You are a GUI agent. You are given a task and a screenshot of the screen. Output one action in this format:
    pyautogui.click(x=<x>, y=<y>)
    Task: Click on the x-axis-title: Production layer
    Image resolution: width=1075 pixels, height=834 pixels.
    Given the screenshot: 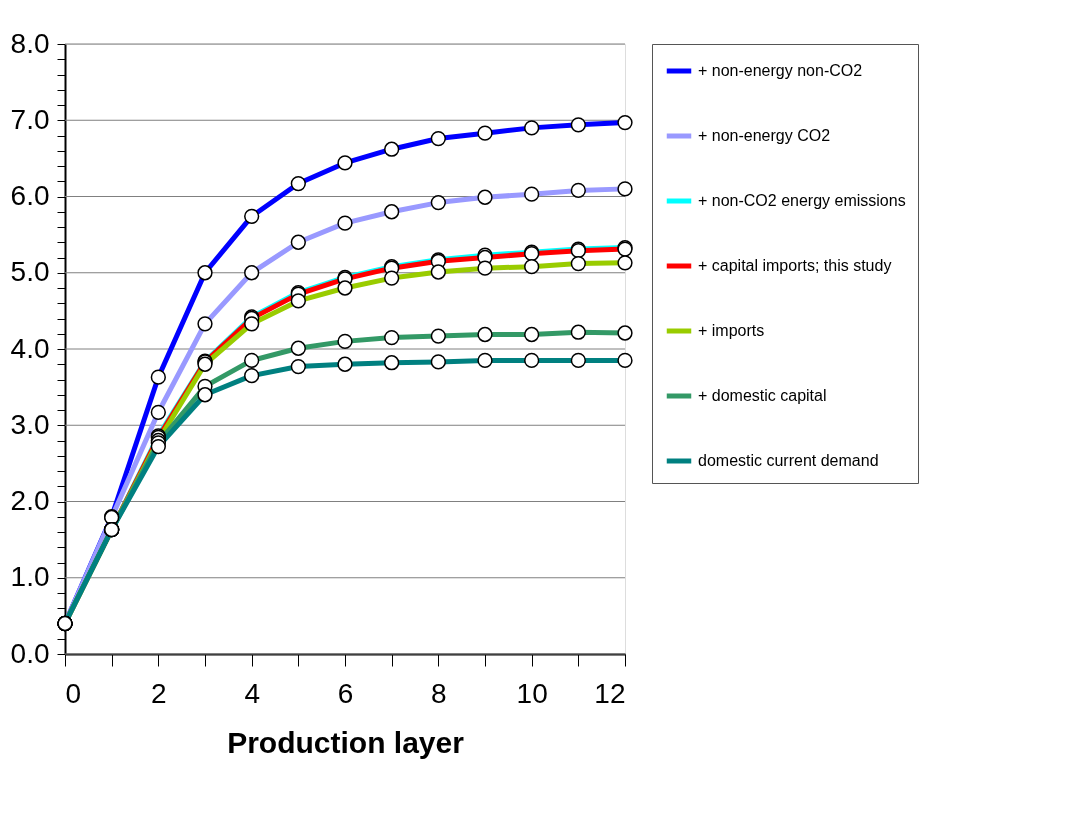 What is the action you would take?
    pyautogui.click(x=346, y=742)
    